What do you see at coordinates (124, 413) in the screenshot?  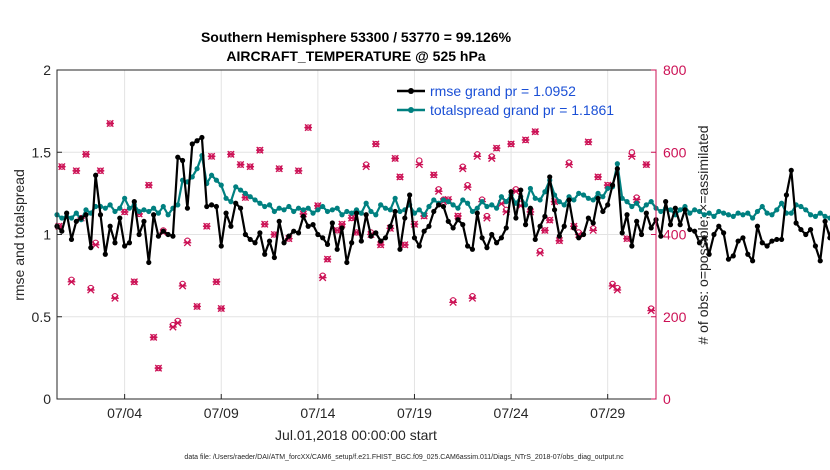 I see `x-tick-label: 07/04` at bounding box center [124, 413].